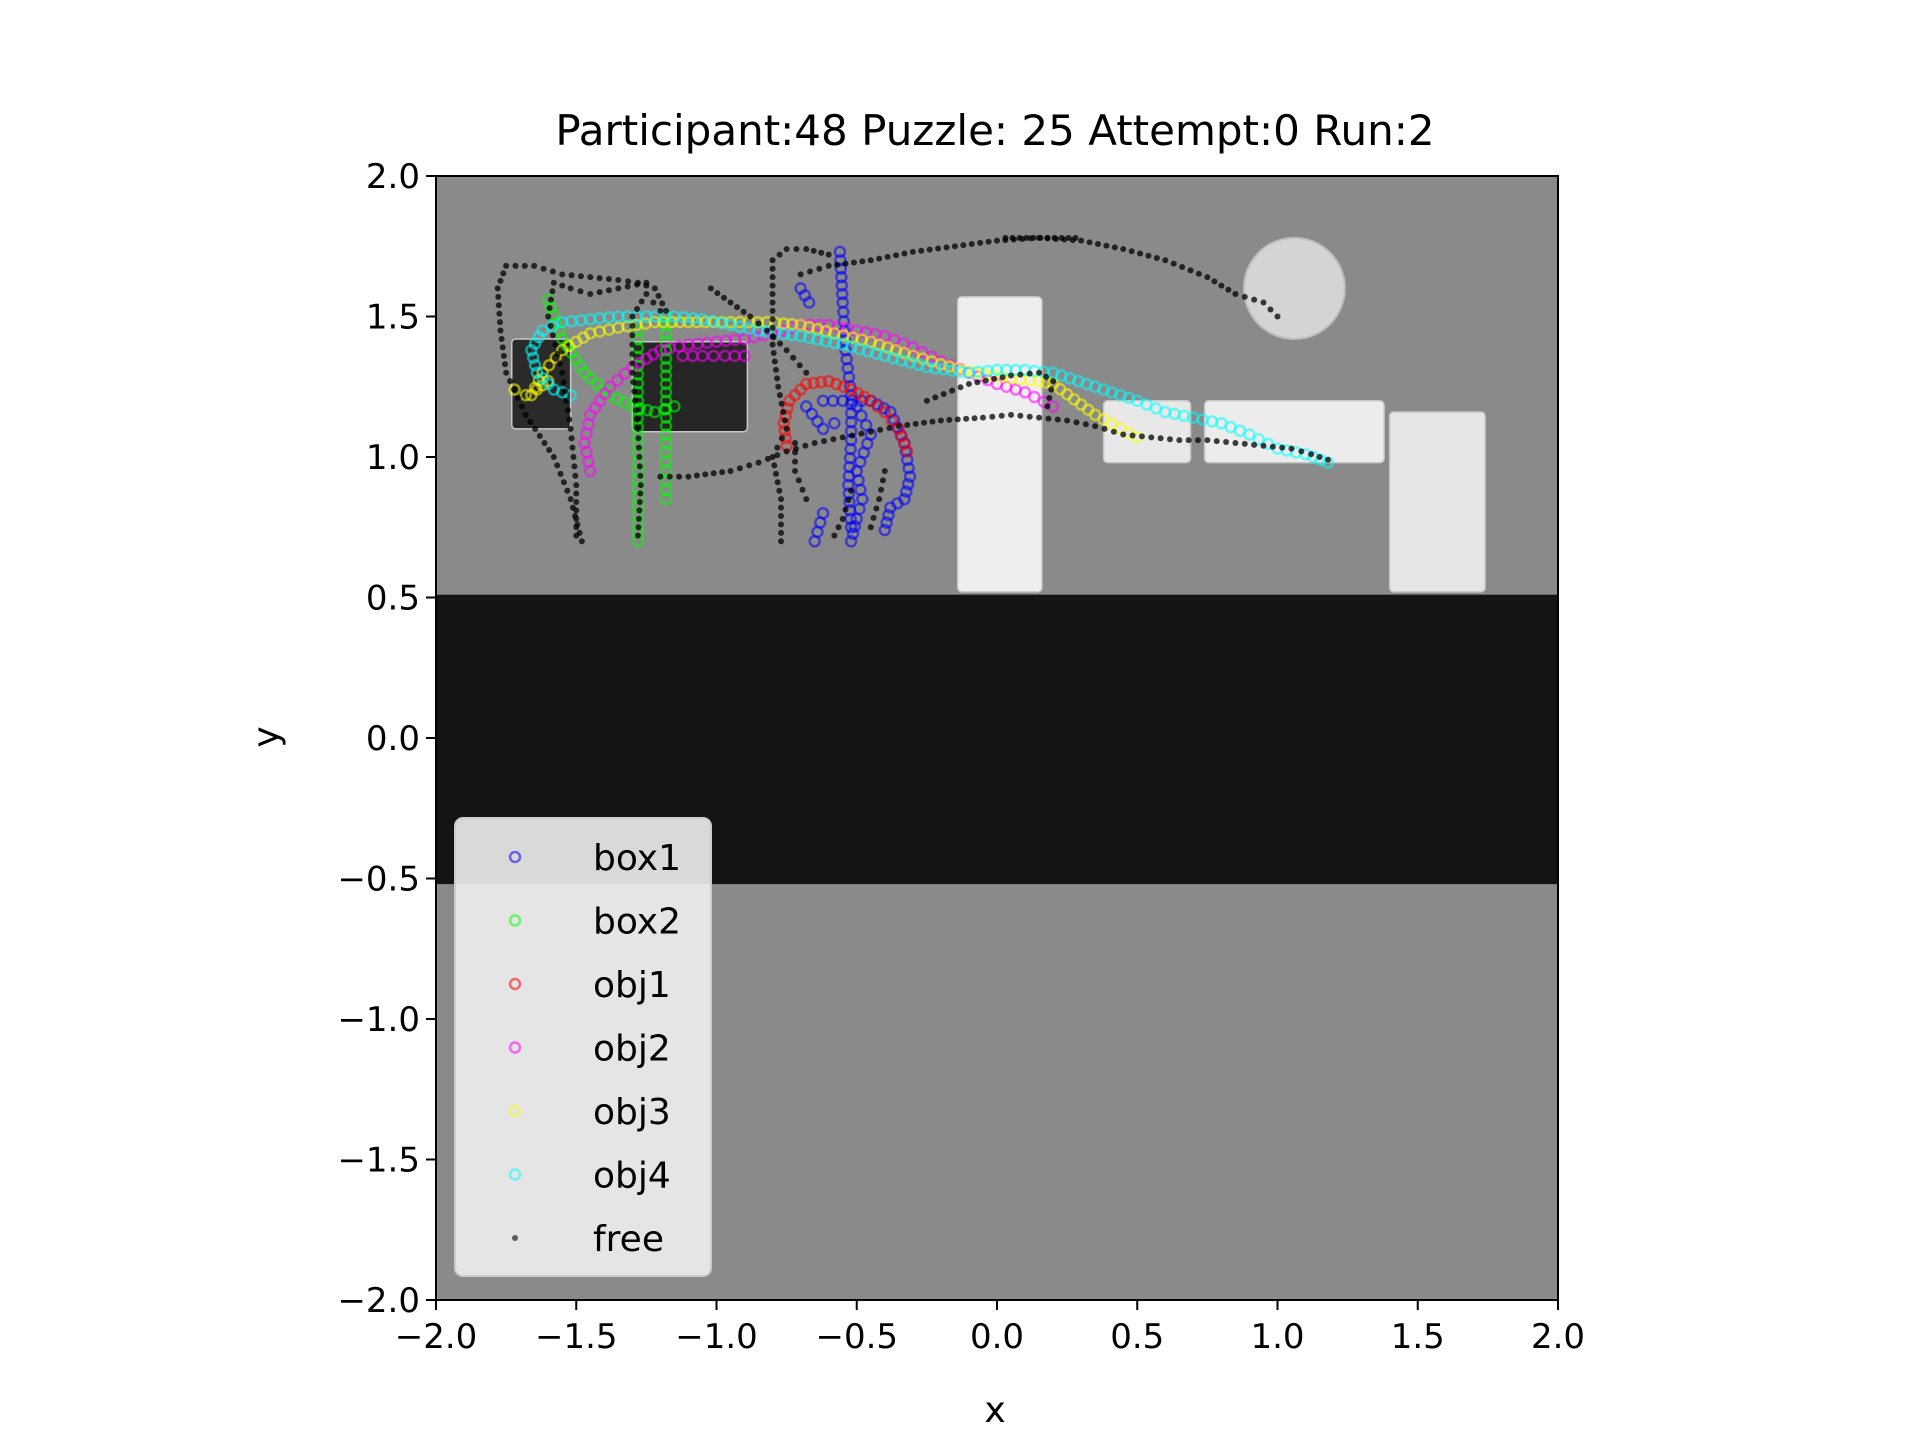 This screenshot has height=1440, width=1920. What do you see at coordinates (998, 414) in the screenshot?
I see `obstacles` at bounding box center [998, 414].